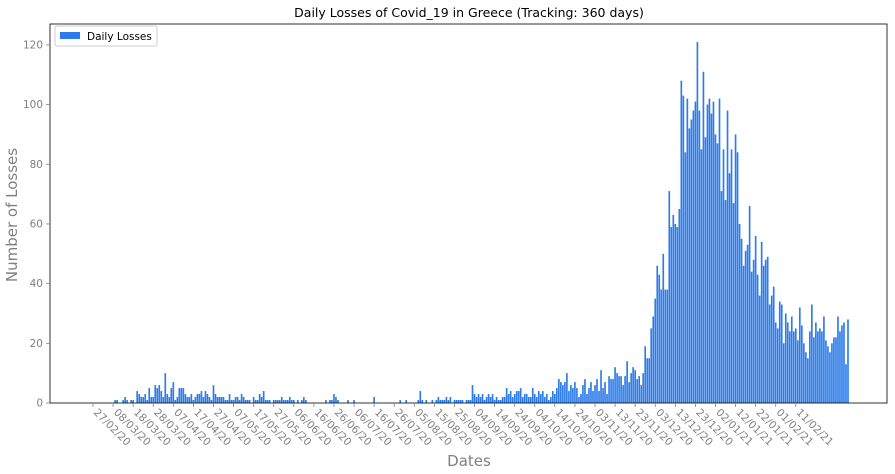  I want to click on legend-label: Daily Losses, so click(119, 37).